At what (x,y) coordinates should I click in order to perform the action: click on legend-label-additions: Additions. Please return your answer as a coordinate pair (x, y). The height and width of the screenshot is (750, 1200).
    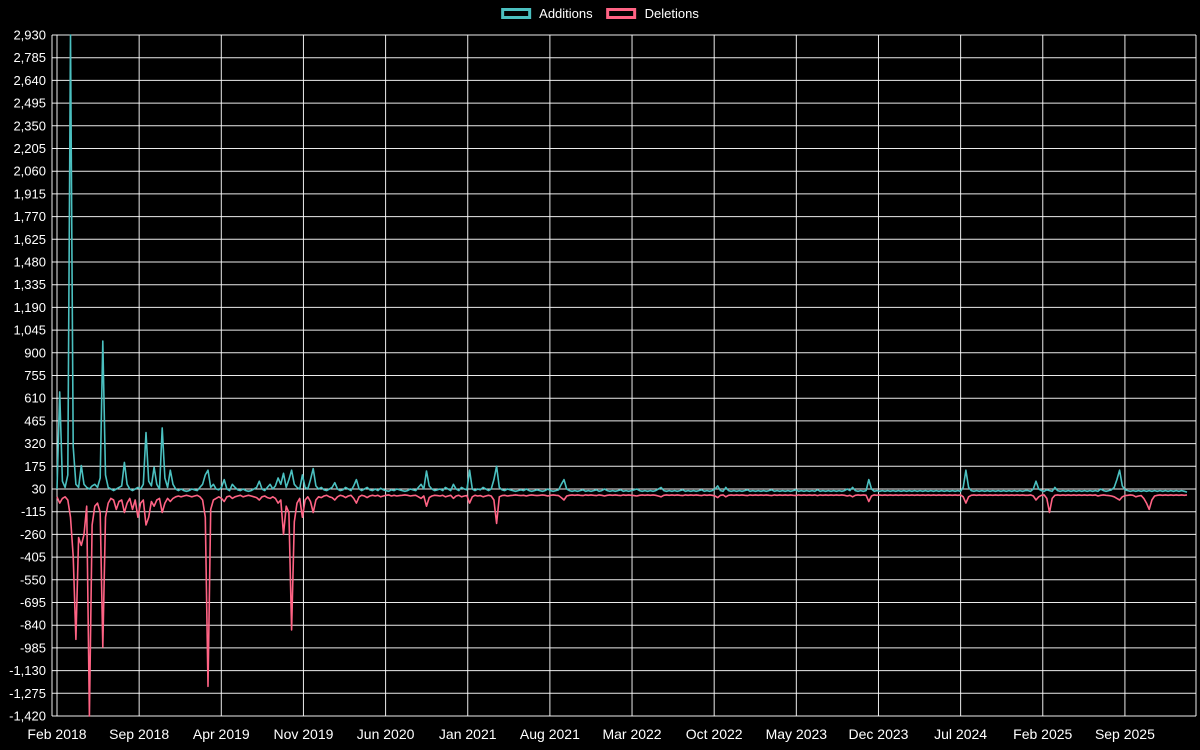
    Looking at the image, I should click on (566, 13).